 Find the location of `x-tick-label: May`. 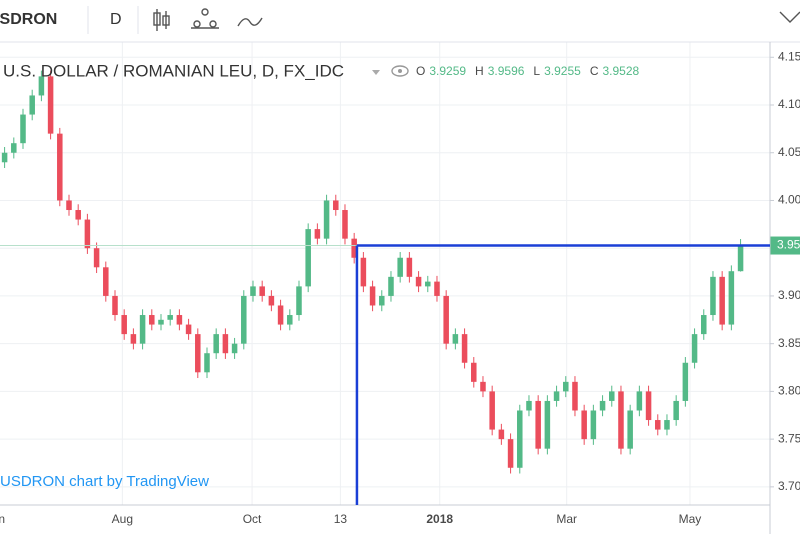

x-tick-label: May is located at coordinates (690, 519).